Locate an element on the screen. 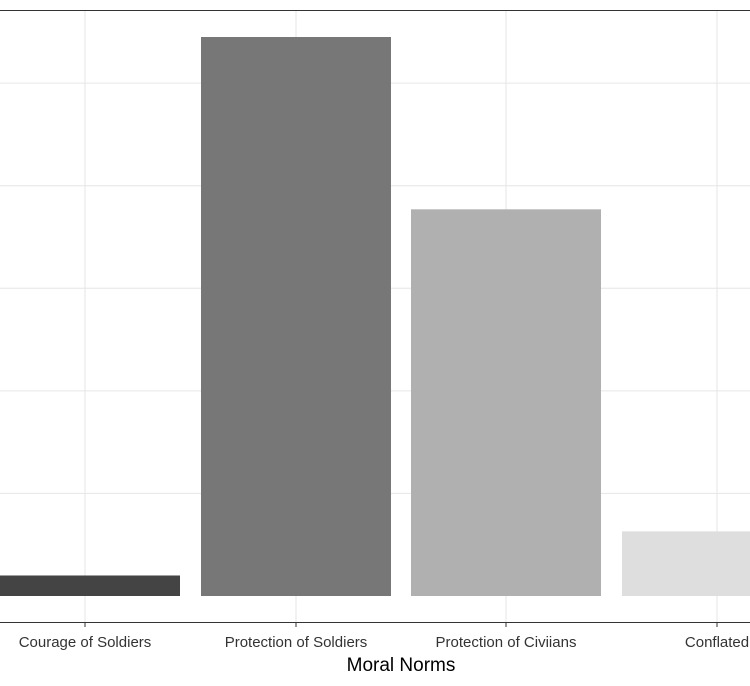 This screenshot has width=750, height=686. x-tick-label: Protection of Civiians is located at coordinates (506, 642).